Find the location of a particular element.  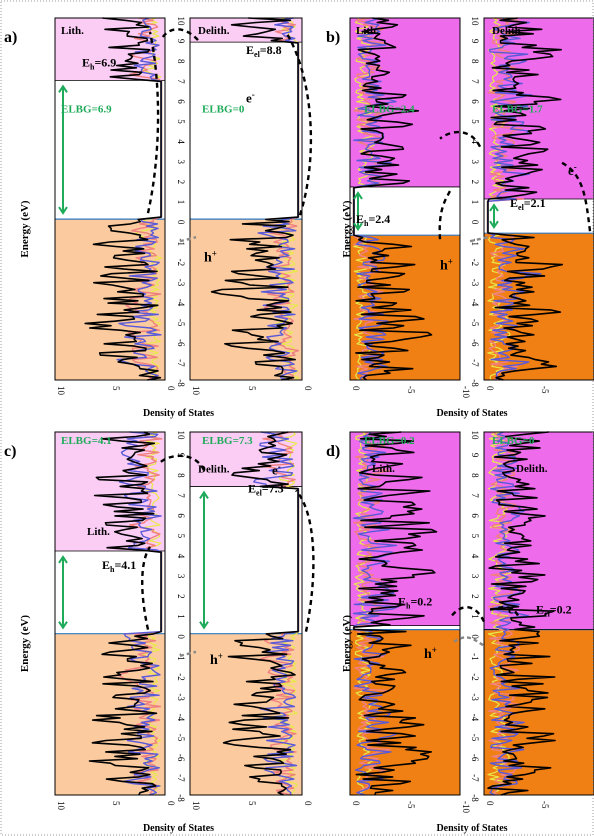

eel-label: Eel=2.1 is located at coordinates (528, 204).